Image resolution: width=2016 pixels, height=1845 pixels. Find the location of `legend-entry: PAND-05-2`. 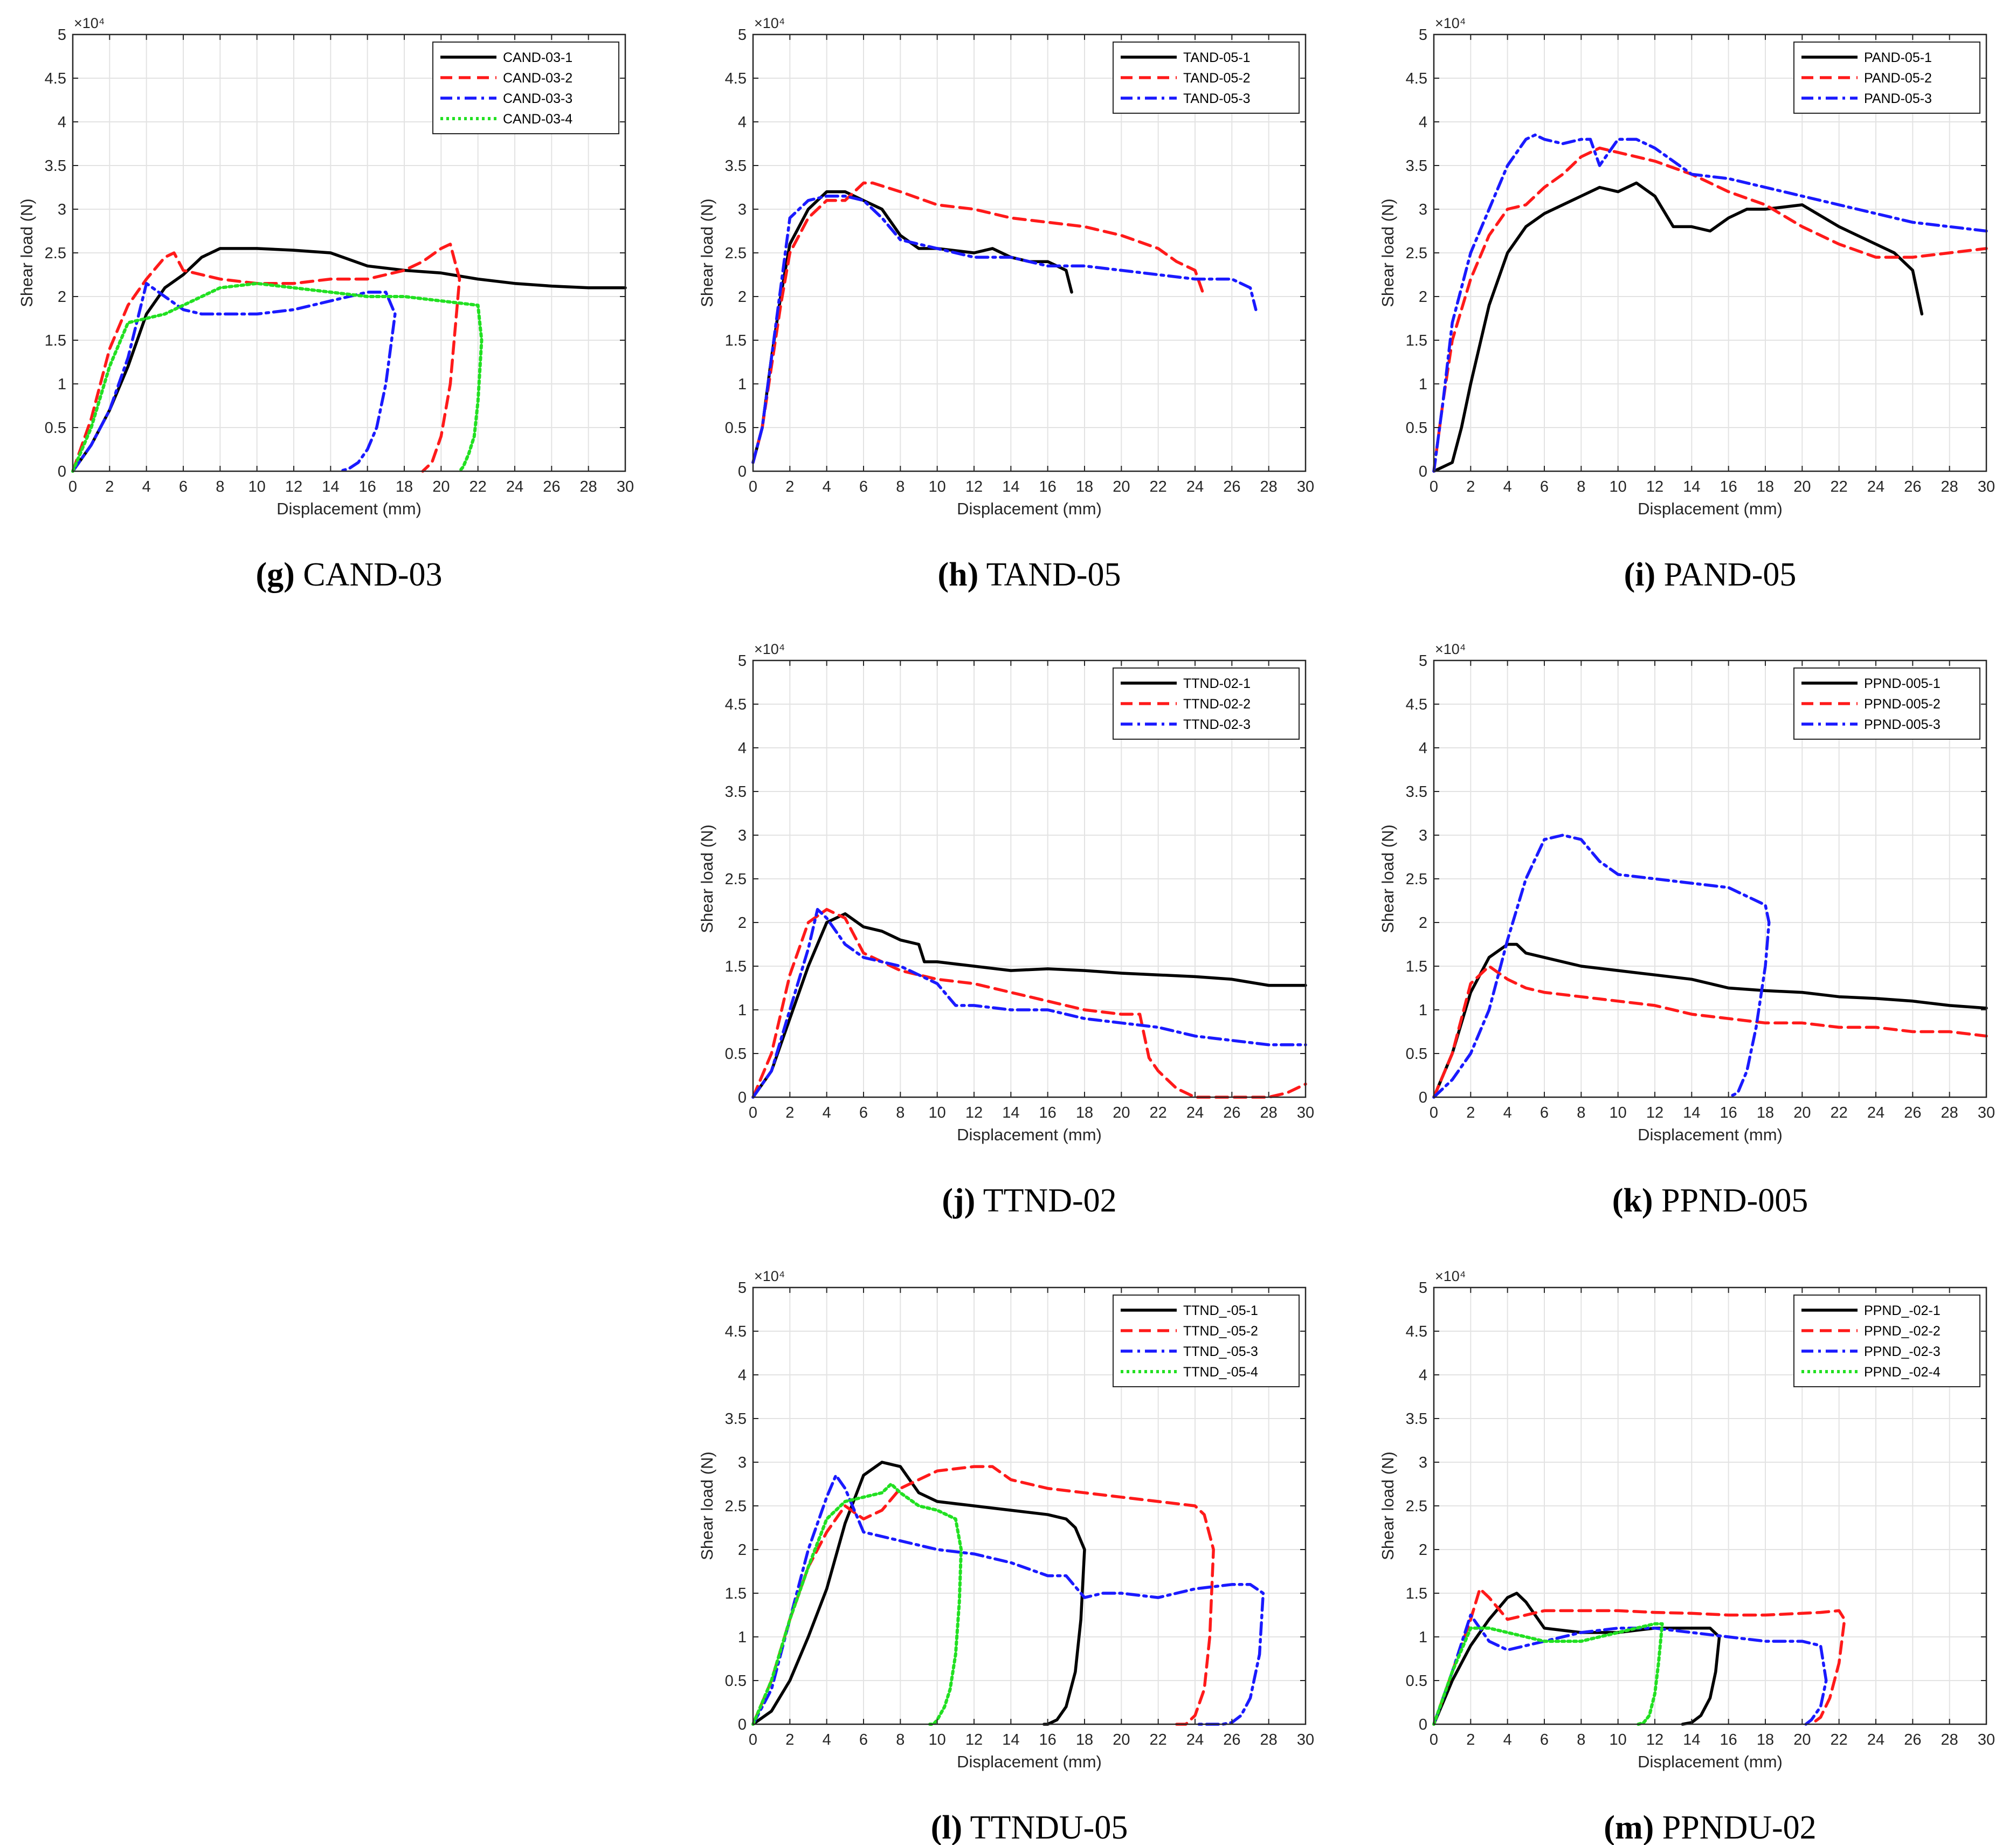

legend-entry: PAND-05-2 is located at coordinates (1898, 78).